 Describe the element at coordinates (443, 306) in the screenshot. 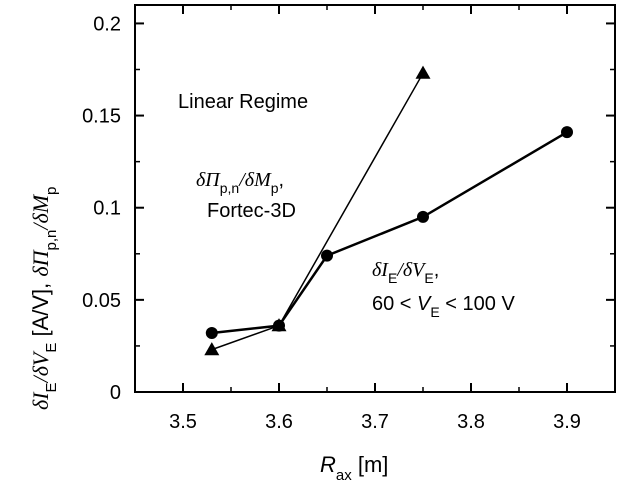

I see `annotation-voltage-range: 60 < VE < 100 V` at that location.